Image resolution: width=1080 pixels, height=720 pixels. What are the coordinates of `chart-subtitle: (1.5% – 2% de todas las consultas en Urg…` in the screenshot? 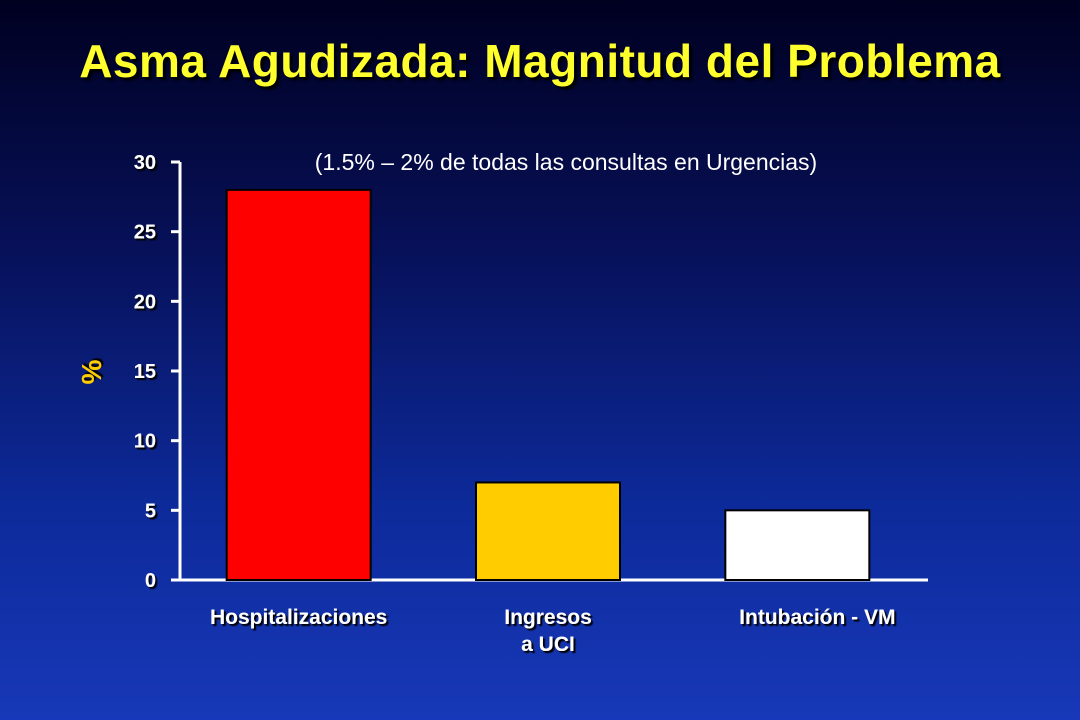 It's located at (566, 162).